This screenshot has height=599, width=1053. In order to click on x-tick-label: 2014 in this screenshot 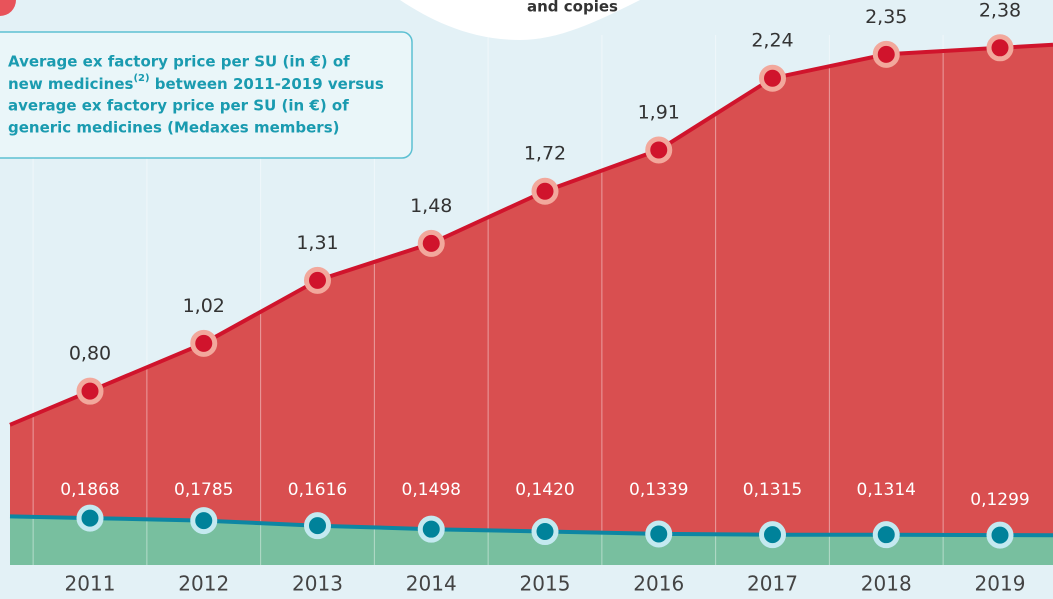, I will do `click(431, 584)`.